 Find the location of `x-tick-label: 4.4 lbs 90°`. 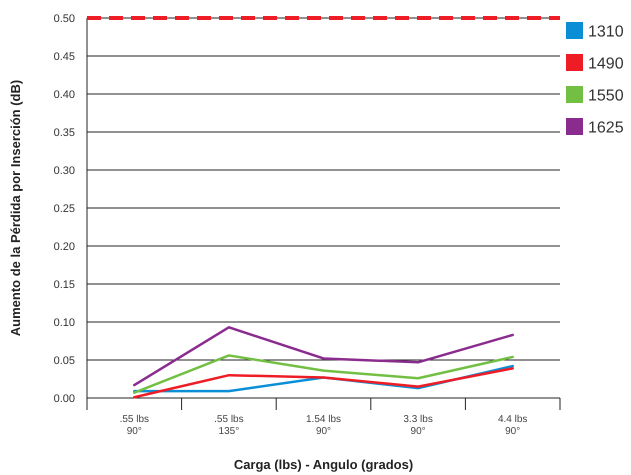

x-tick-label: 4.4 lbs 90° is located at coordinates (513, 425).